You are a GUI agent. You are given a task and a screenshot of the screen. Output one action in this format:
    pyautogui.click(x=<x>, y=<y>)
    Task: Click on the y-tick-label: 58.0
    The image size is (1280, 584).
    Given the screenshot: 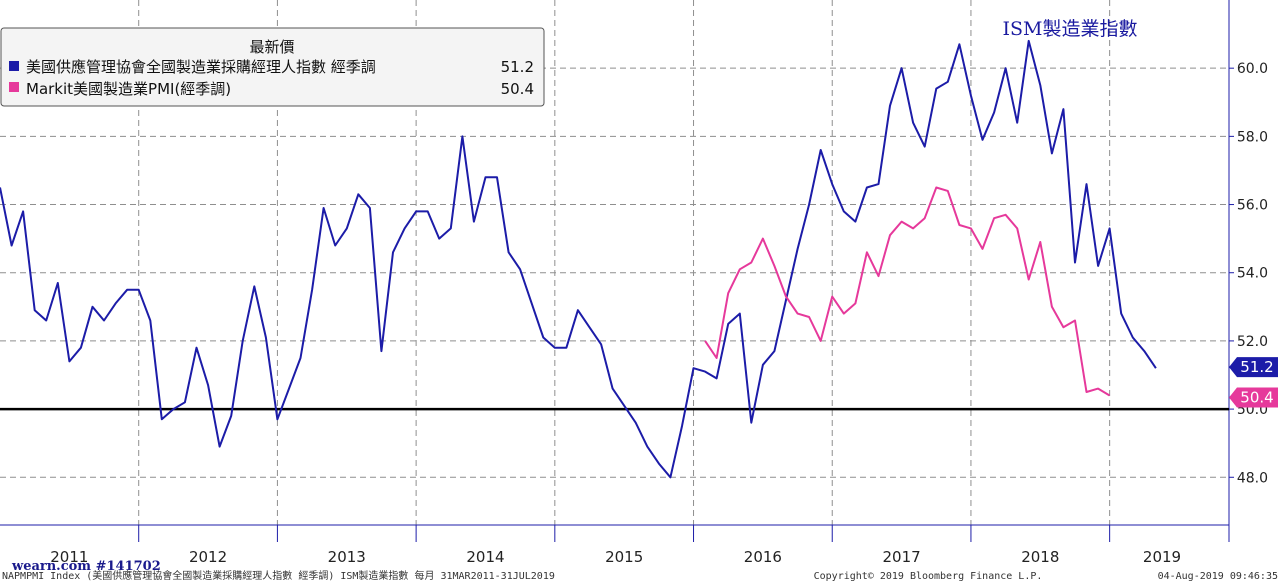 What is the action you would take?
    pyautogui.click(x=1252, y=137)
    